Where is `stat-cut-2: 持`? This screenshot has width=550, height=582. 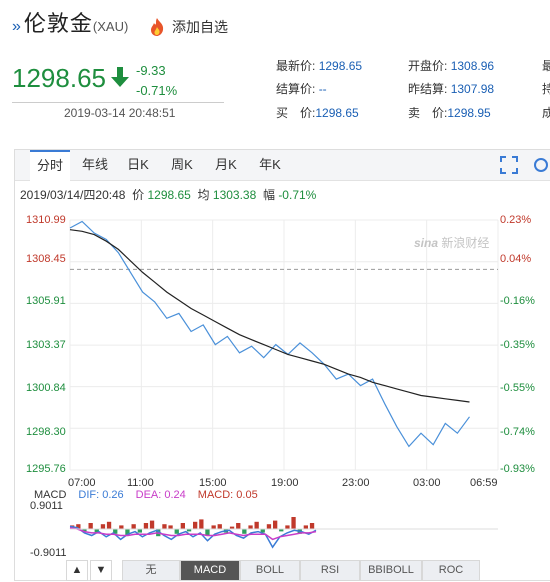
stat-cut-2: 持 is located at coordinates (546, 89).